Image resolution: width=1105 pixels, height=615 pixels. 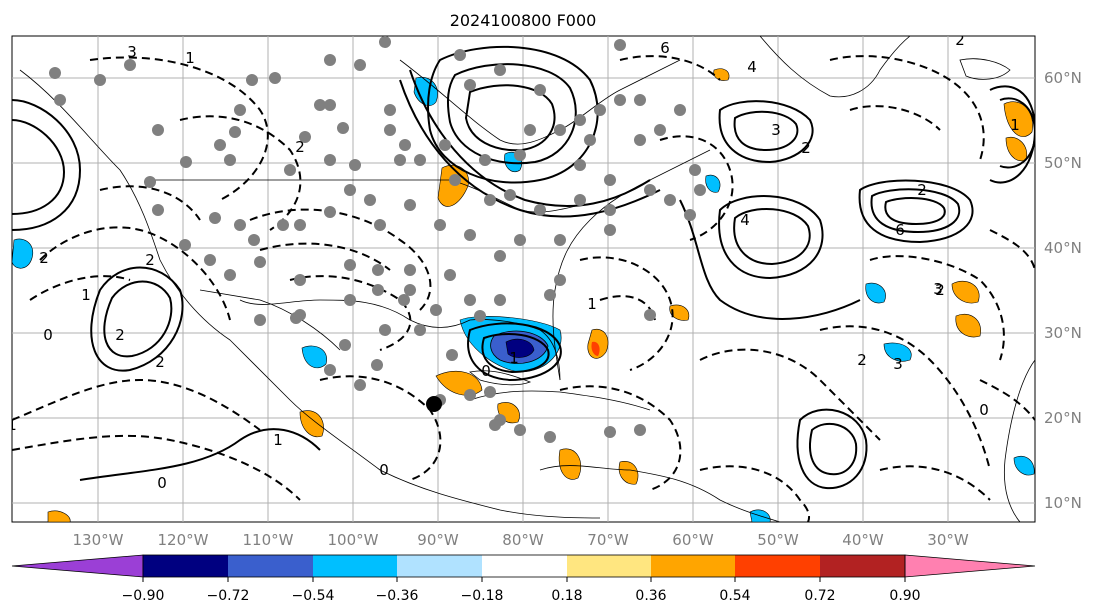 I want to click on latitude-axis: 60°N 50°N 40°N 30°N 20°N 10°N, so click(x=1063, y=290).